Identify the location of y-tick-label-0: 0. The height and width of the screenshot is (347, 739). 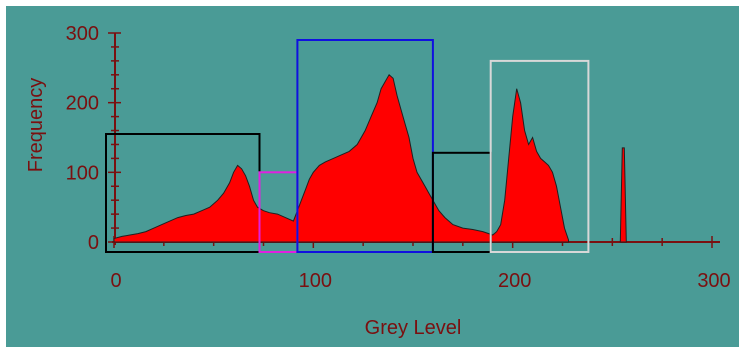
(93, 243).